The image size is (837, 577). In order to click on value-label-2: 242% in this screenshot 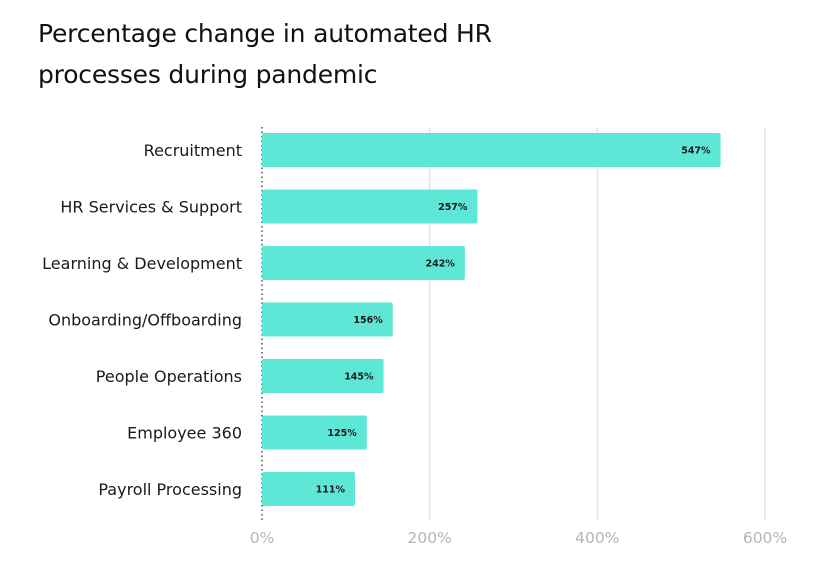, I will do `click(441, 264)`.